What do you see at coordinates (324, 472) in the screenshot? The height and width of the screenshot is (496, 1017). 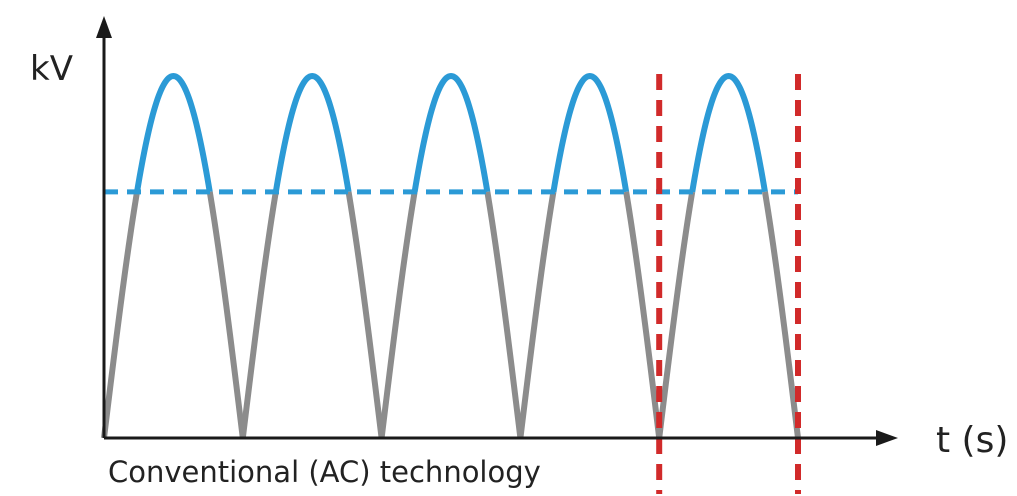 I see `chart-caption: Conventional (AC) technology` at bounding box center [324, 472].